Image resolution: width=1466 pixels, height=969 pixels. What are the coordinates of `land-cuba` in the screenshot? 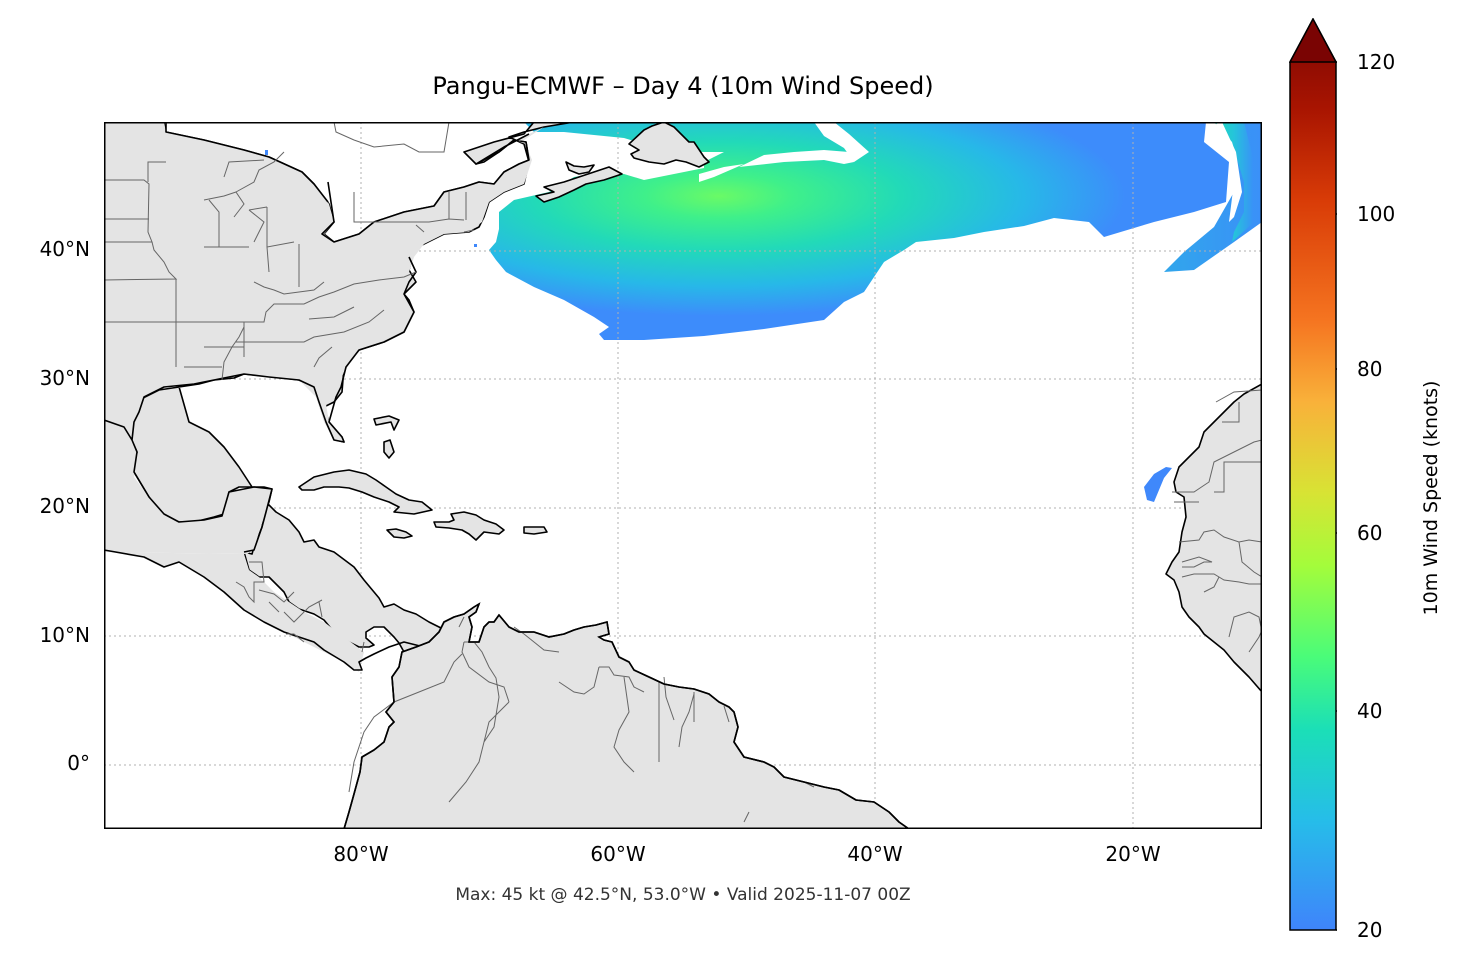 It's located at (365, 492).